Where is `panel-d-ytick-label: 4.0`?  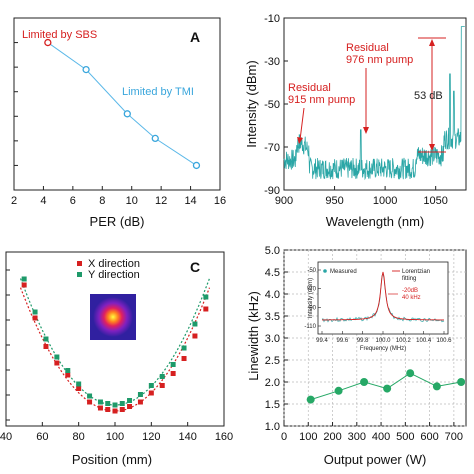 panel-d-ytick-label: 4.0 is located at coordinates (272, 295).